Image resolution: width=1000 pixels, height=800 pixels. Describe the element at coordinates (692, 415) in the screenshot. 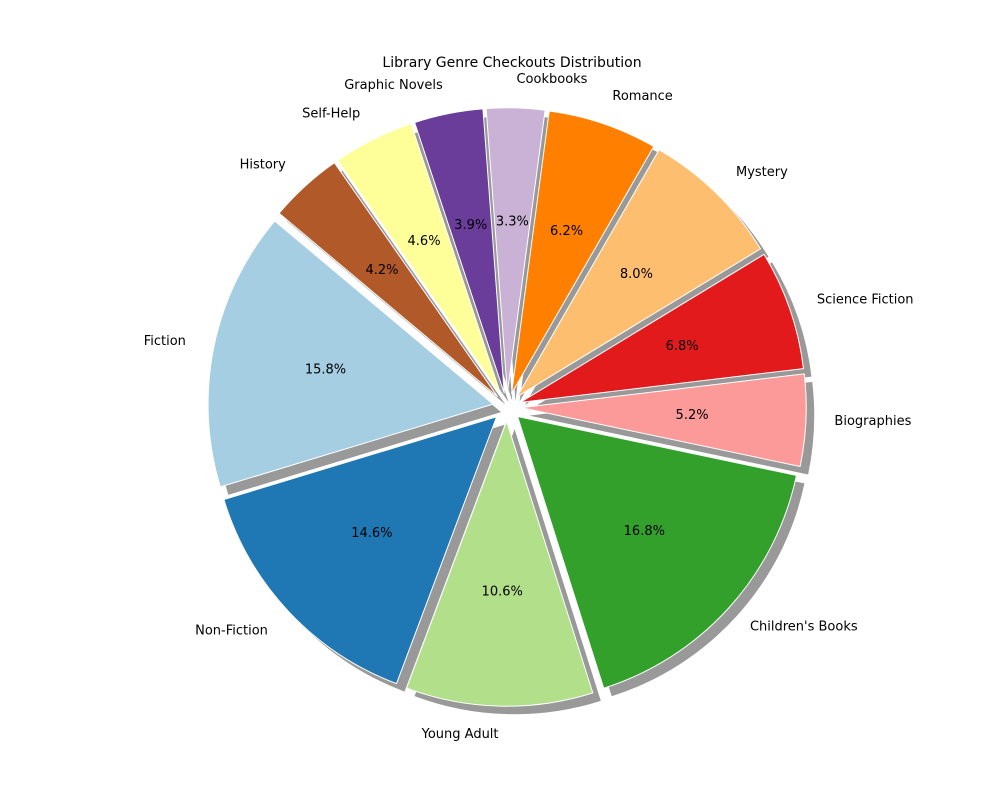

I see `slice-percent-biographies: 5.2%` at that location.